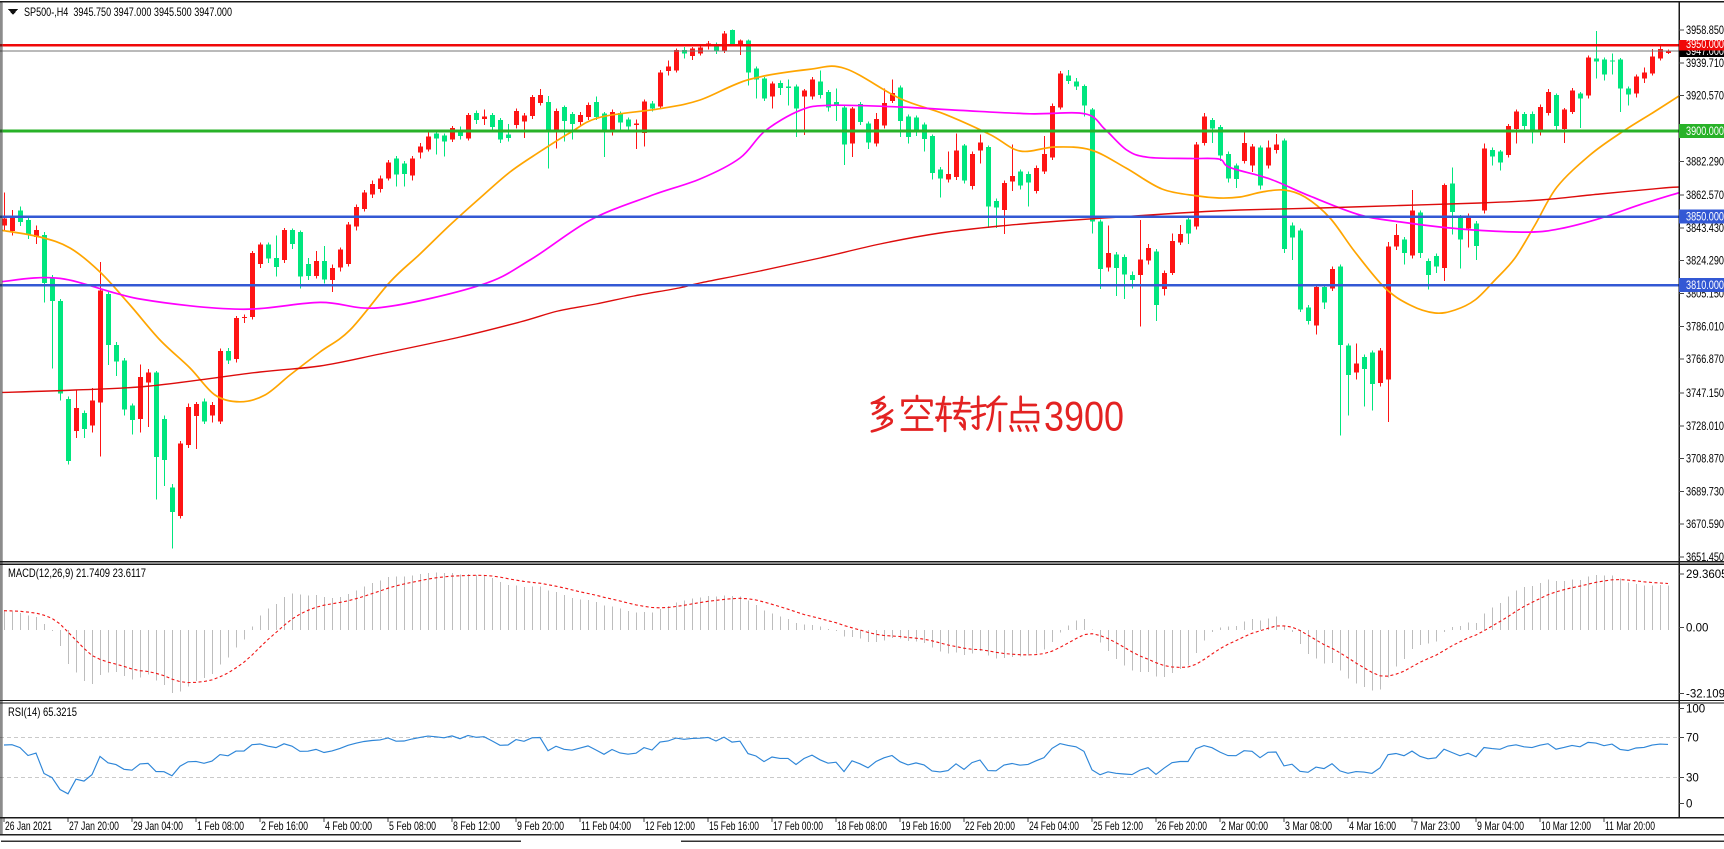  Describe the element at coordinates (1705, 327) in the screenshot. I see `svg-text: 3786.010` at that location.